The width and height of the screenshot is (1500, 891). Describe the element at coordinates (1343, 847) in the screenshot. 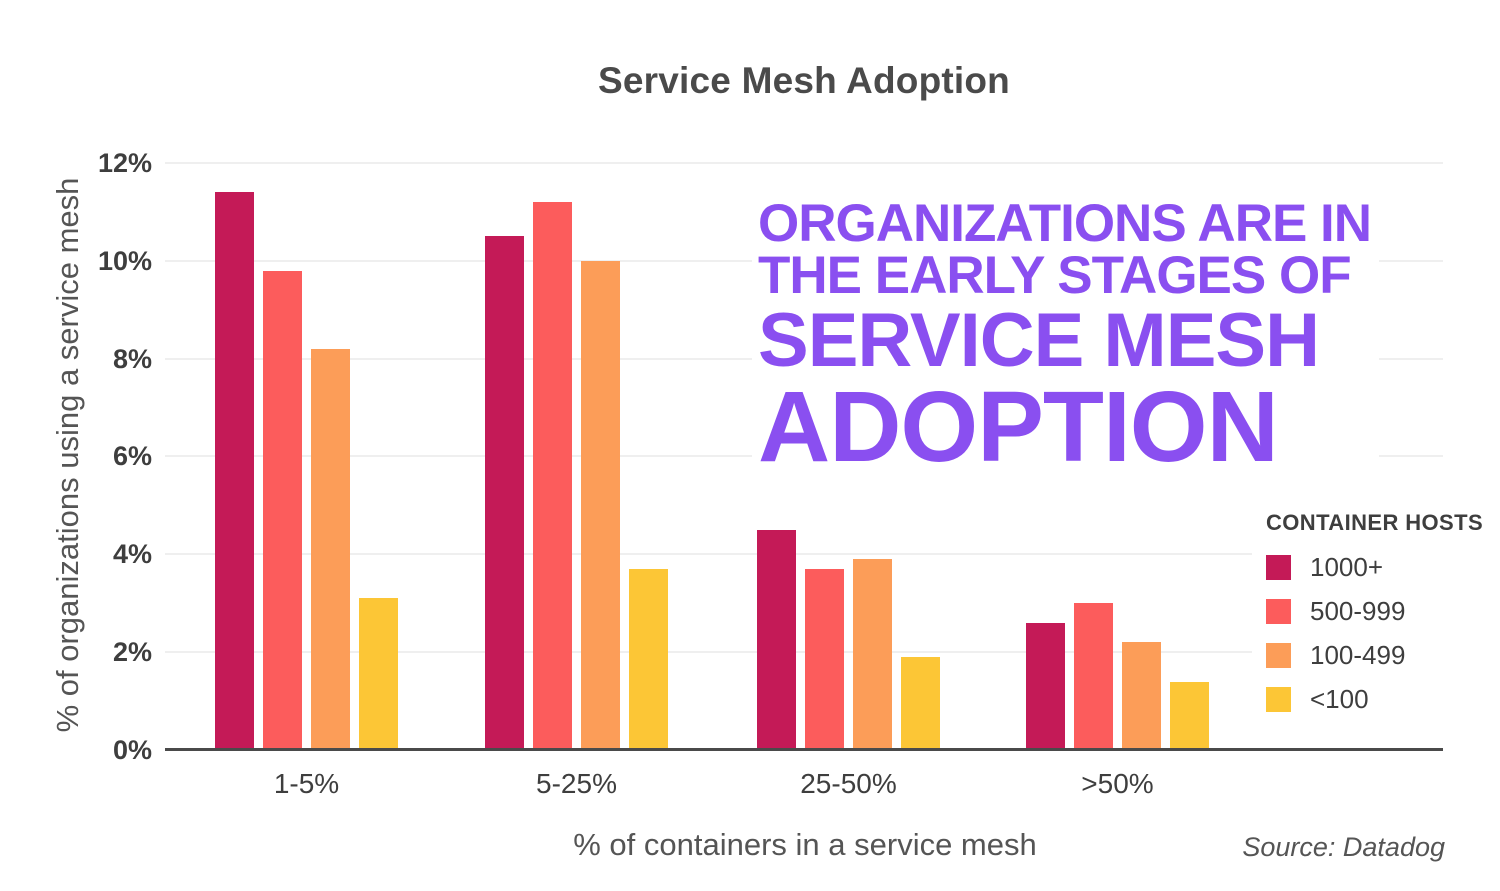

I see `source-attribution: Source: Datadog` at that location.